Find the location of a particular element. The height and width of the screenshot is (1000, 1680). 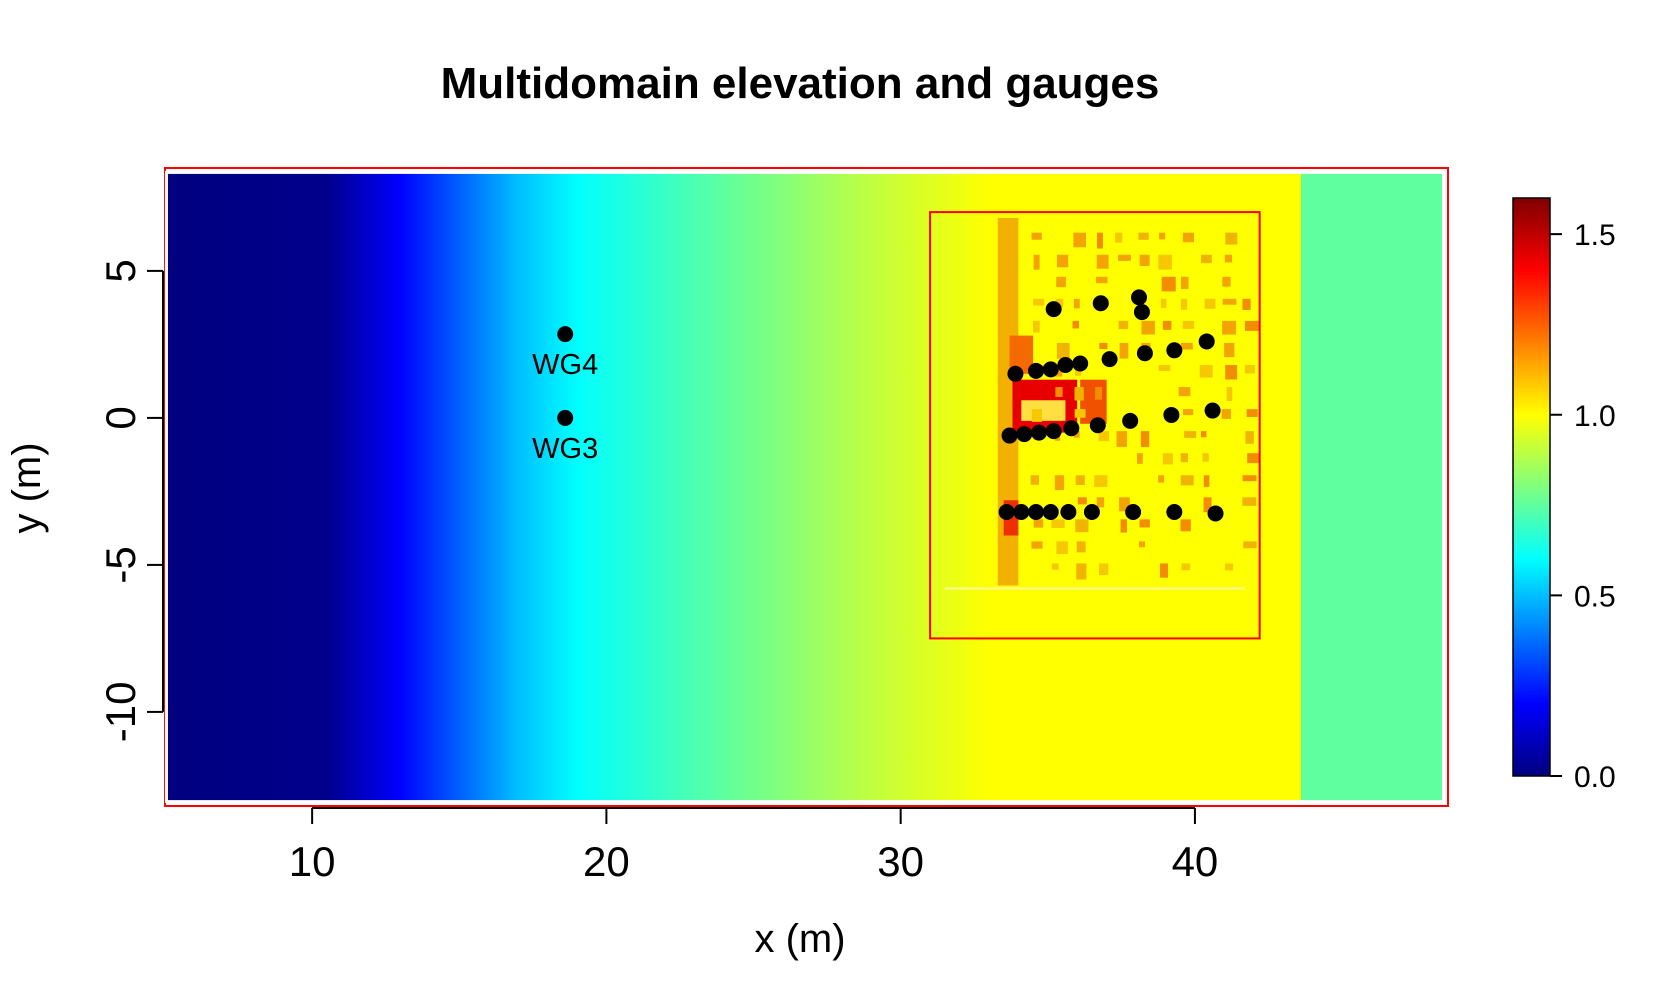

seawall-strip is located at coordinates (1008, 401).